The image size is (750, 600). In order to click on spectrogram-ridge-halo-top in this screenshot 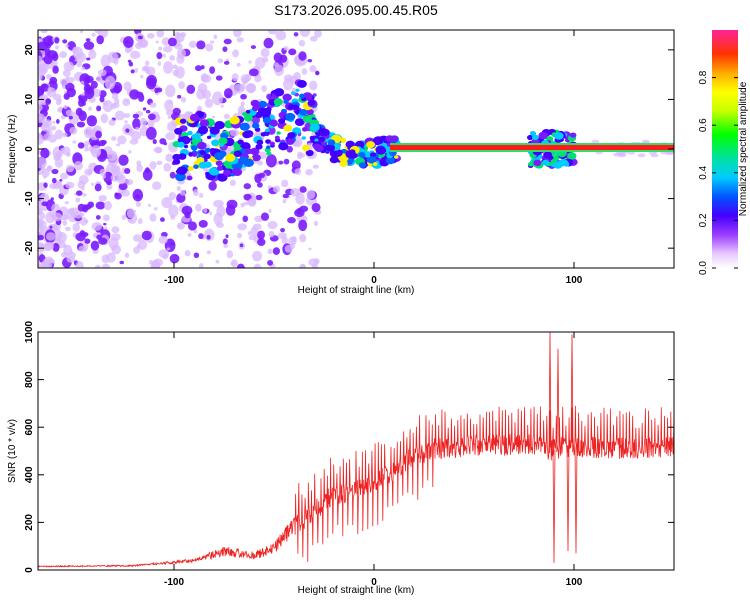, I will do `click(532, 144)`.